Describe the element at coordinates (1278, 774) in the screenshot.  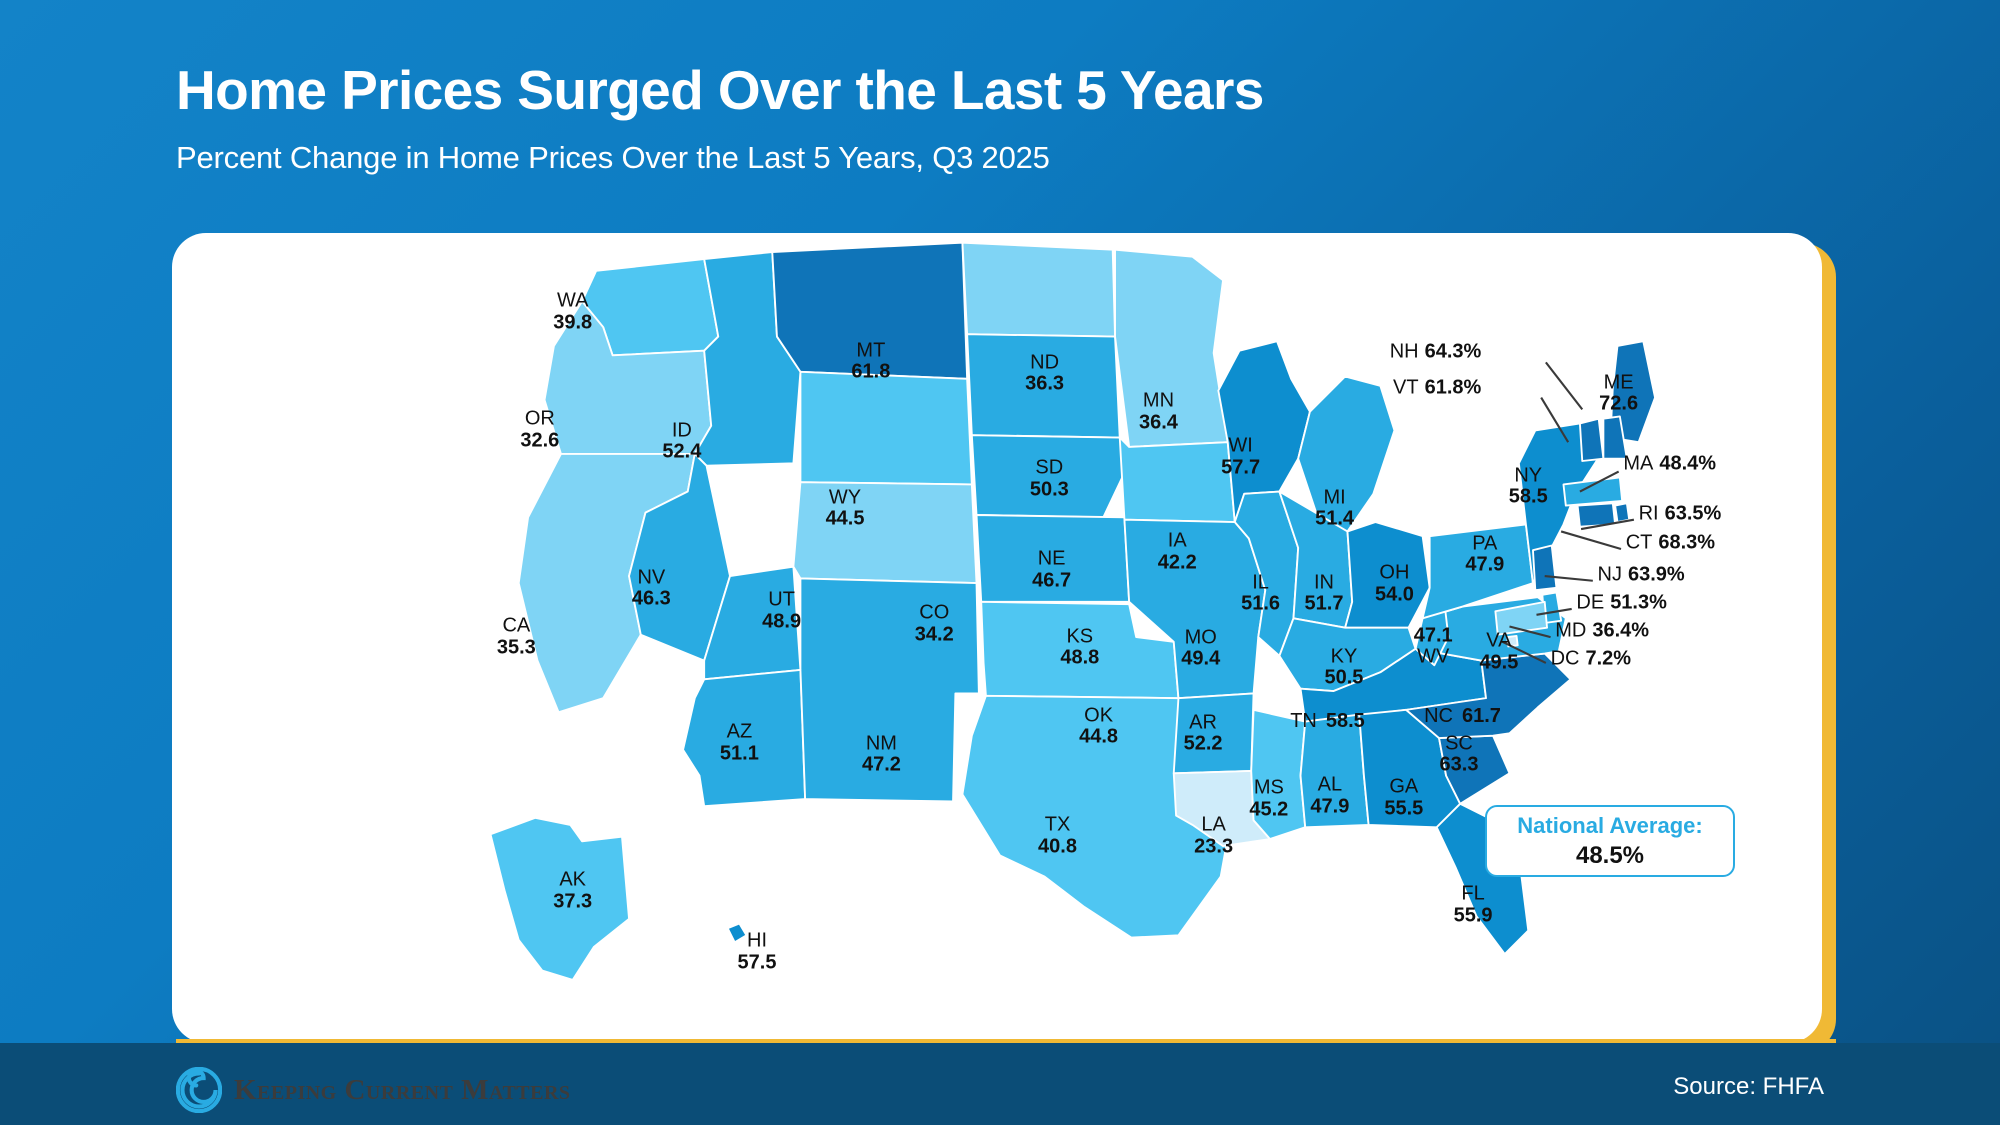
I see `state-ms` at that location.